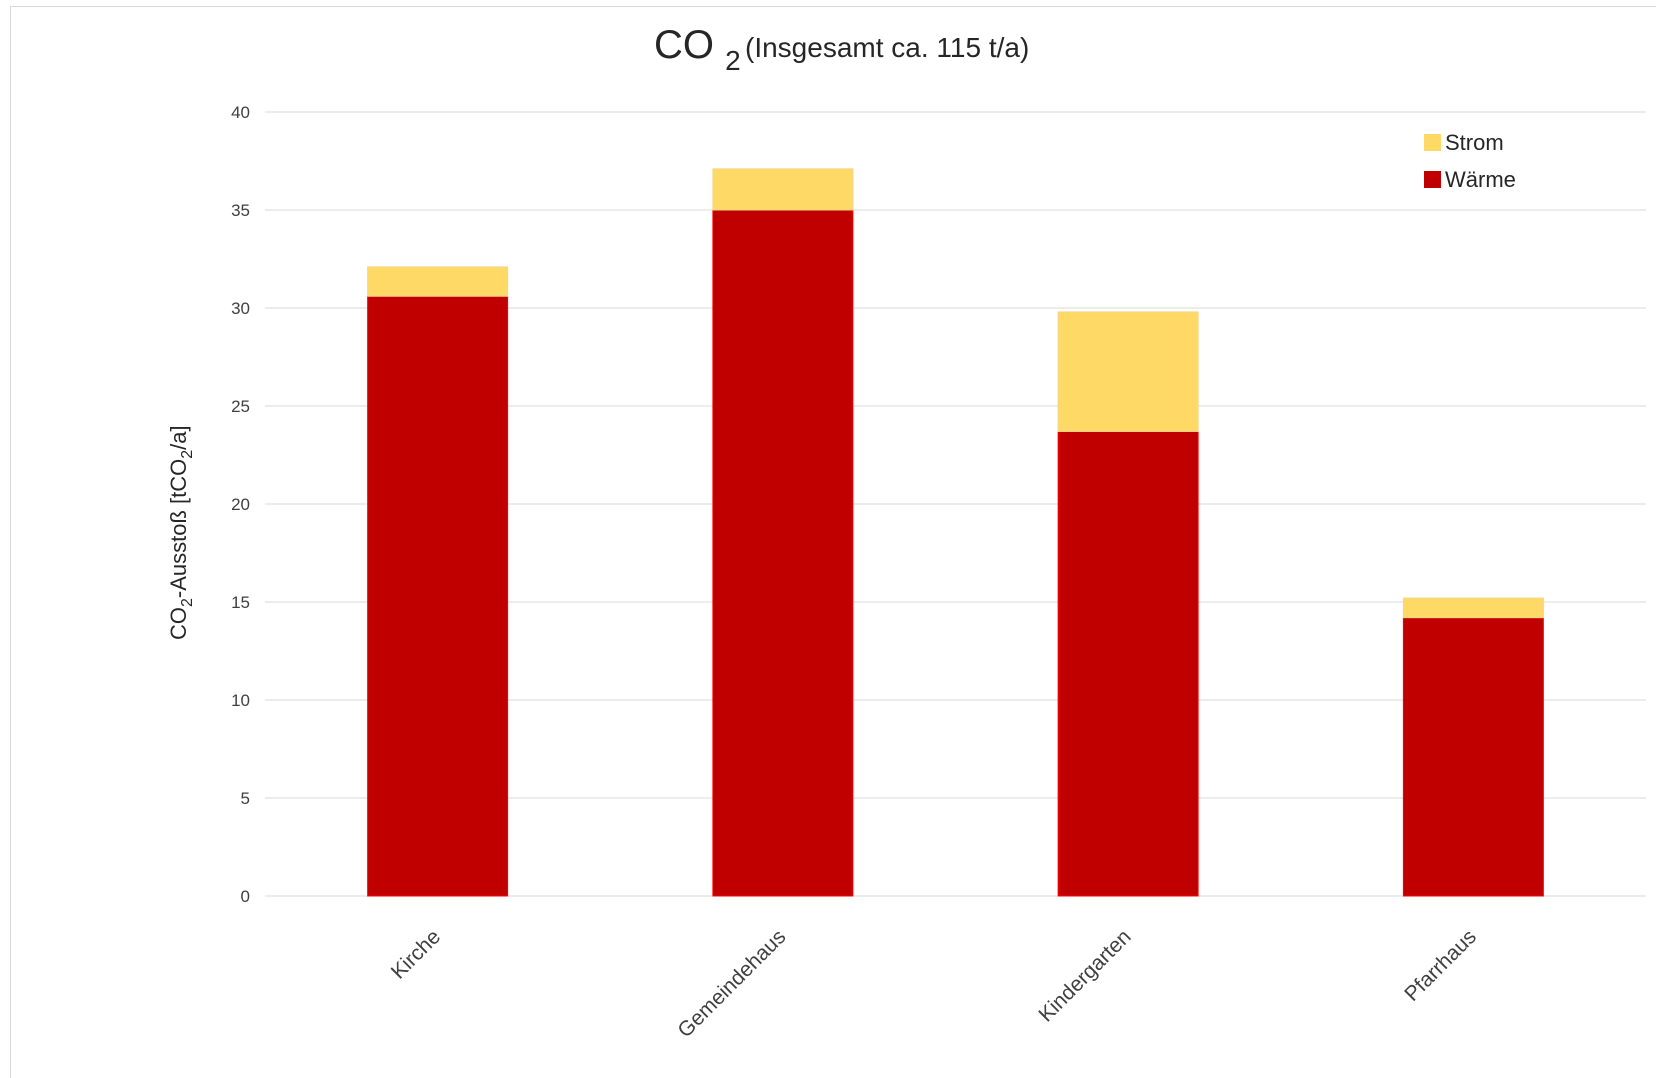 Image resolution: width=1656 pixels, height=1078 pixels. Describe the element at coordinates (187, 602) in the screenshot. I see `y-axis-title-sub: 2` at that location.